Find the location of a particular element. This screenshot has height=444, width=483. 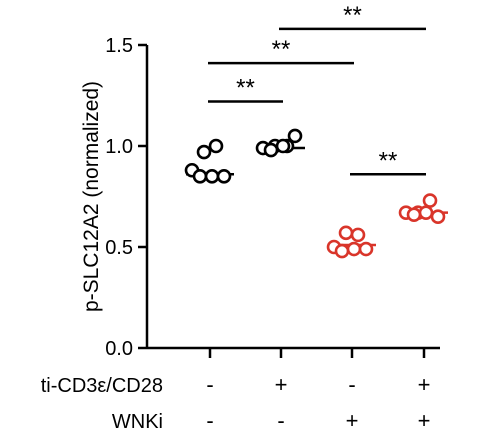

y-tick-label: 0.0 is located at coordinates (119, 349).